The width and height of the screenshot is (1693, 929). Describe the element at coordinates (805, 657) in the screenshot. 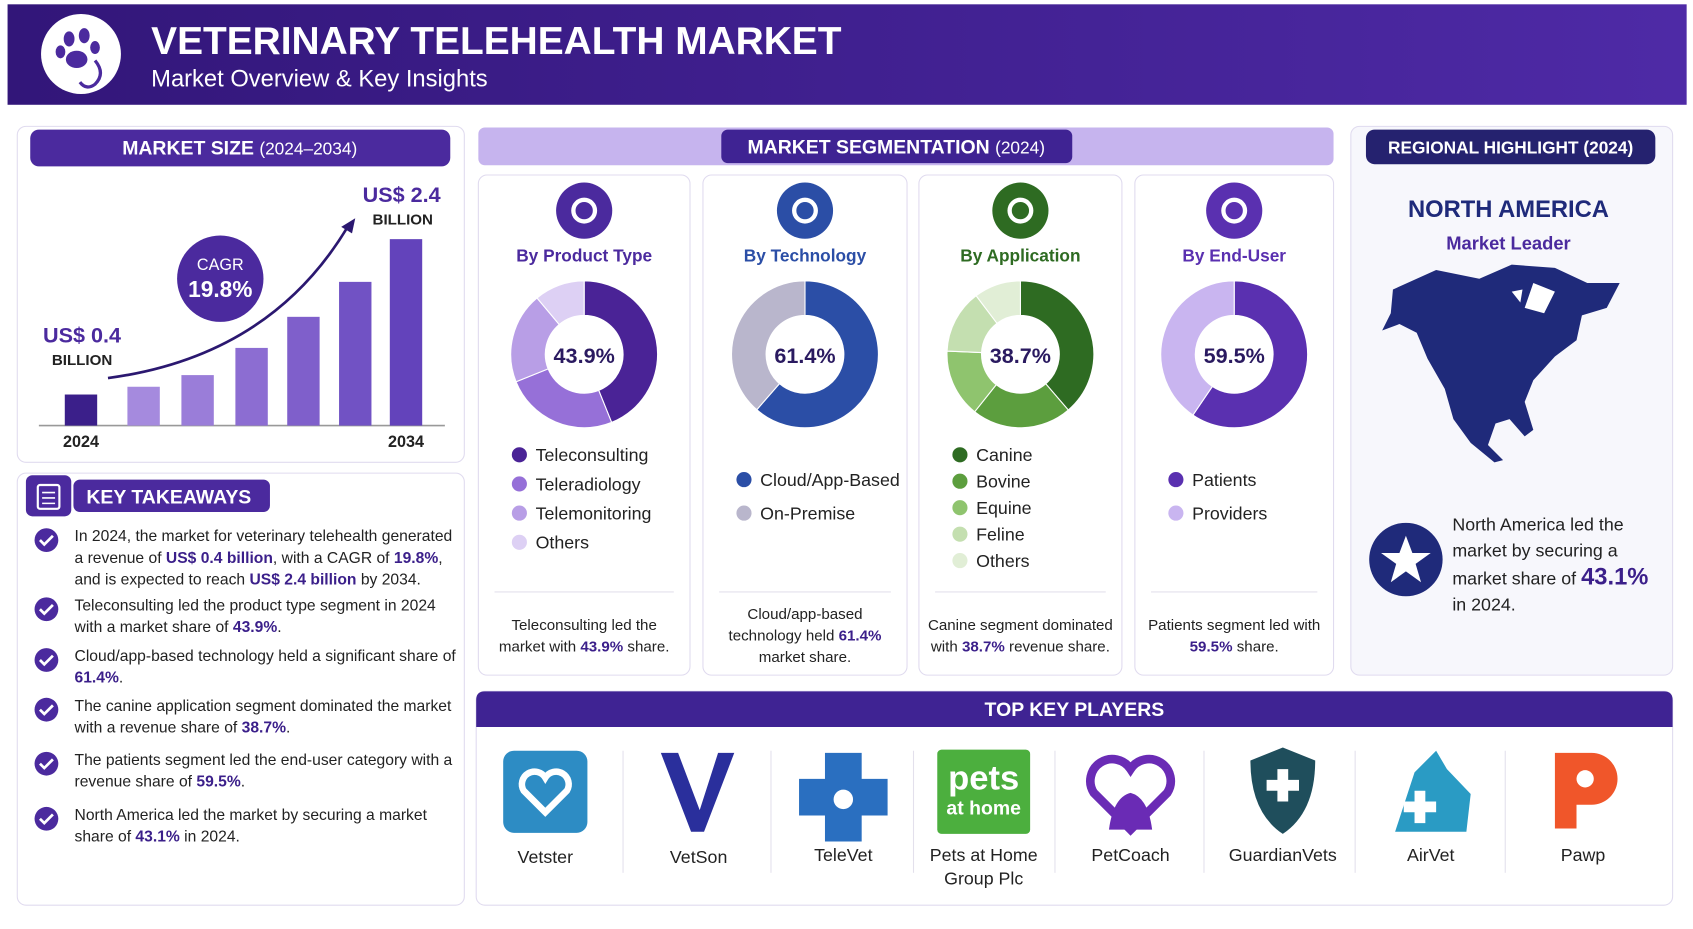

I see `text-run: market share.` at that location.